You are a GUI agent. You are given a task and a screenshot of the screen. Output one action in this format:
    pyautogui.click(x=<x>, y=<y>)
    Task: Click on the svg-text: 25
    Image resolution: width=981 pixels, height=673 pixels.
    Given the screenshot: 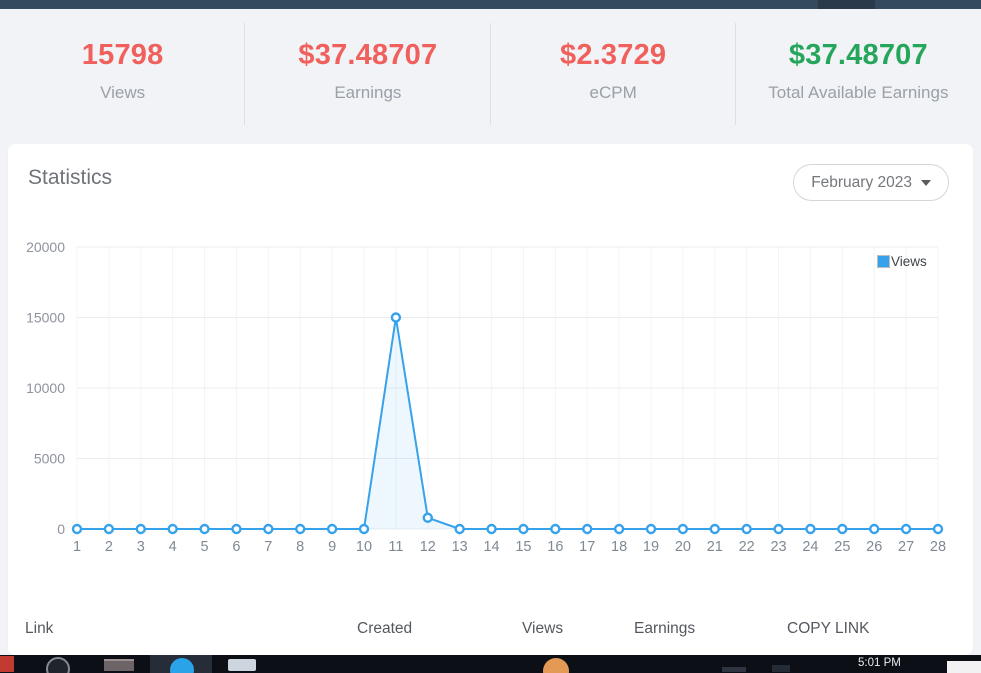 What is the action you would take?
    pyautogui.click(x=842, y=547)
    